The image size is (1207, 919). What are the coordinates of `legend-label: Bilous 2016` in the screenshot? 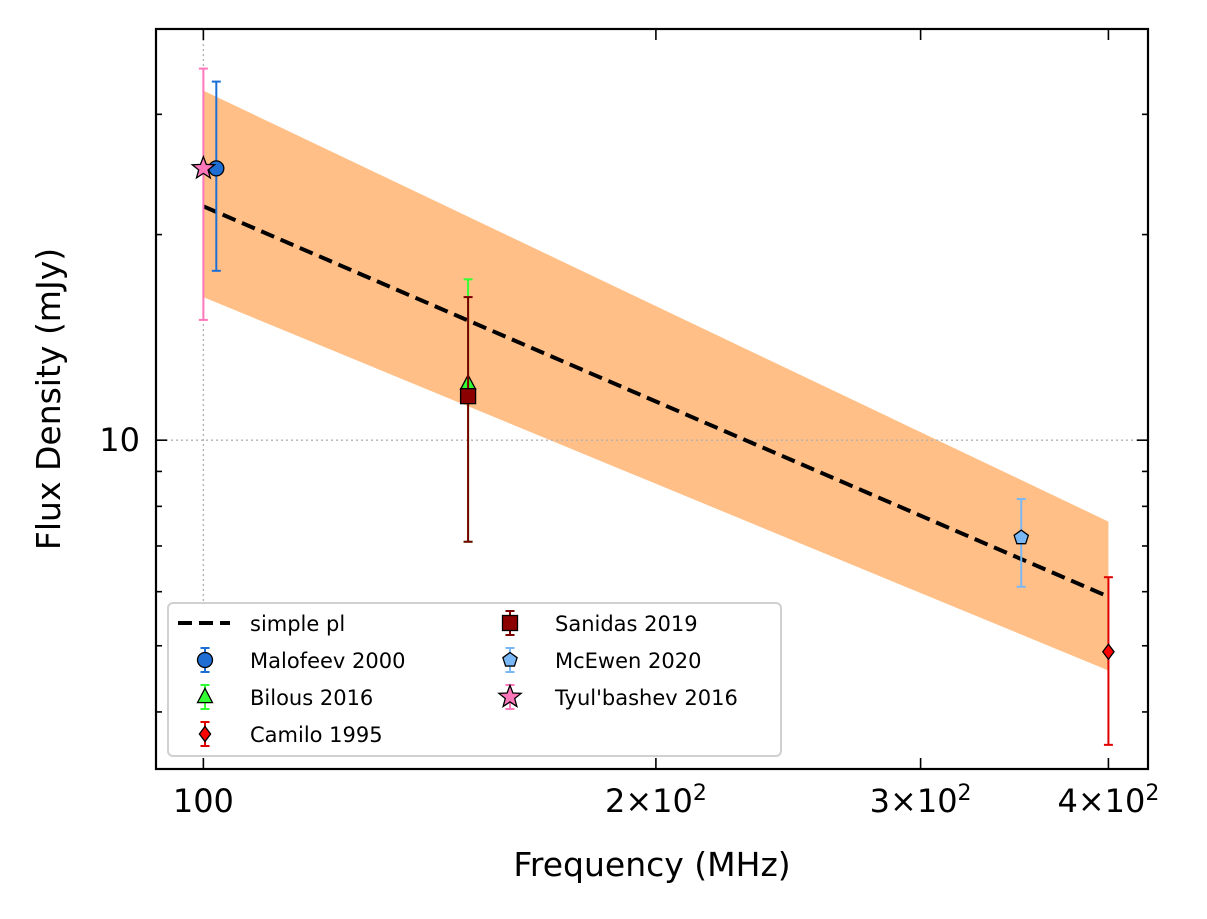 It's located at (311, 698).